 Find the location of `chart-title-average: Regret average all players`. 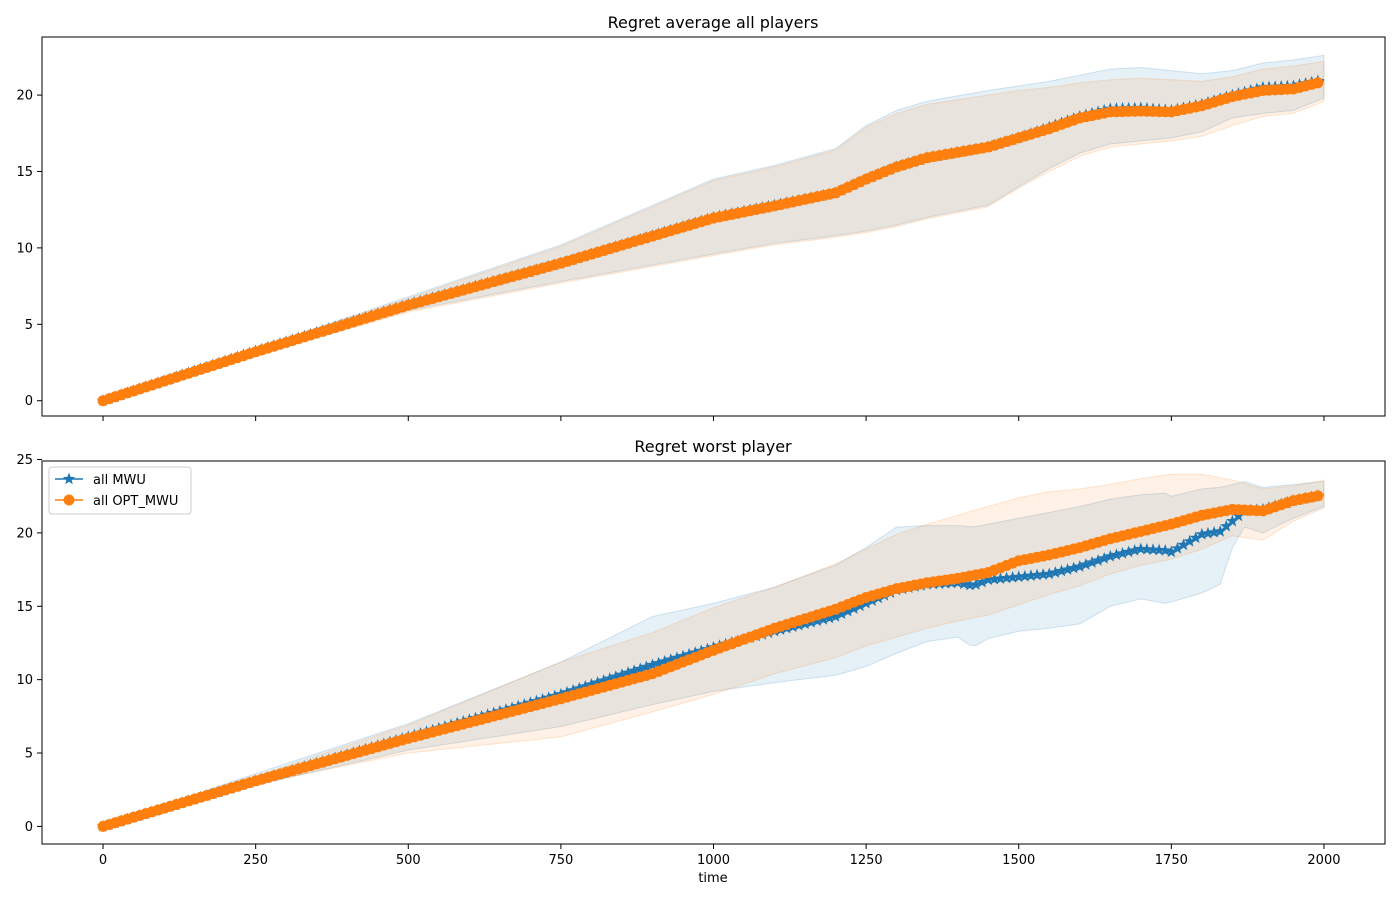

chart-title-average: Regret average all players is located at coordinates (713, 22).